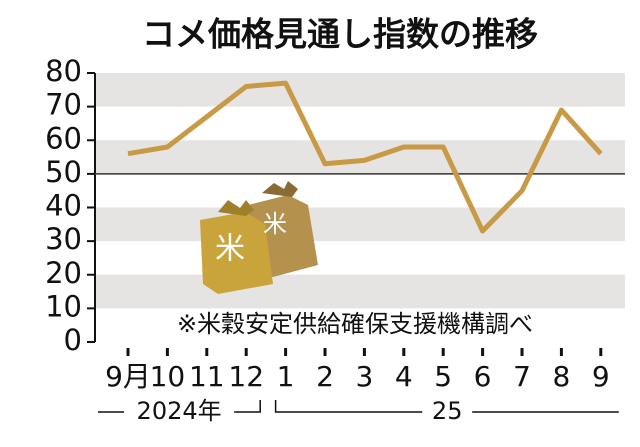 The width and height of the screenshot is (640, 447). I want to click on x-tick-label: 1, so click(286, 376).